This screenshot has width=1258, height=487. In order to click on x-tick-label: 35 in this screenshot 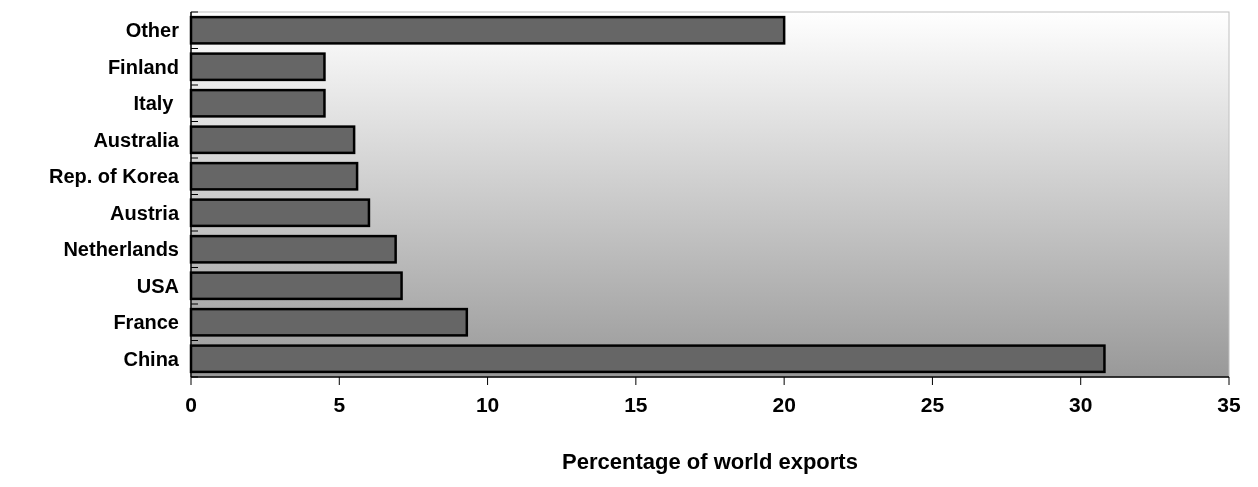, I will do `click(1229, 404)`.